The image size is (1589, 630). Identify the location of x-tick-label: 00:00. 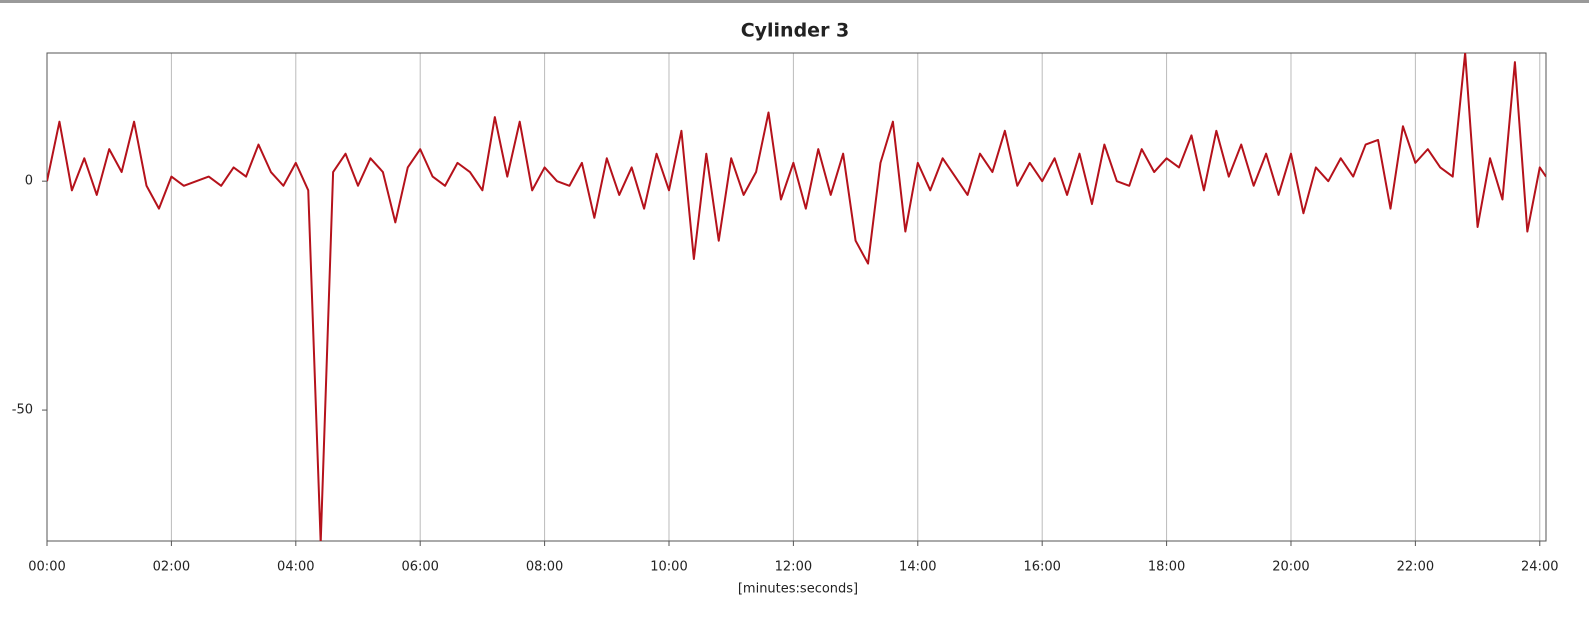
(46, 567).